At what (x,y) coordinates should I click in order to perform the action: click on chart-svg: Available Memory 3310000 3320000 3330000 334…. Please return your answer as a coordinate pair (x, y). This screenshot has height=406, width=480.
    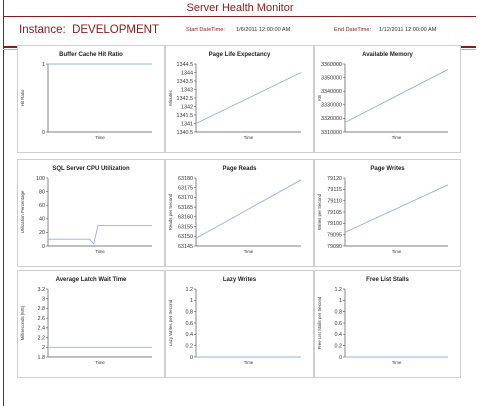
    Looking at the image, I should click on (383, 96).